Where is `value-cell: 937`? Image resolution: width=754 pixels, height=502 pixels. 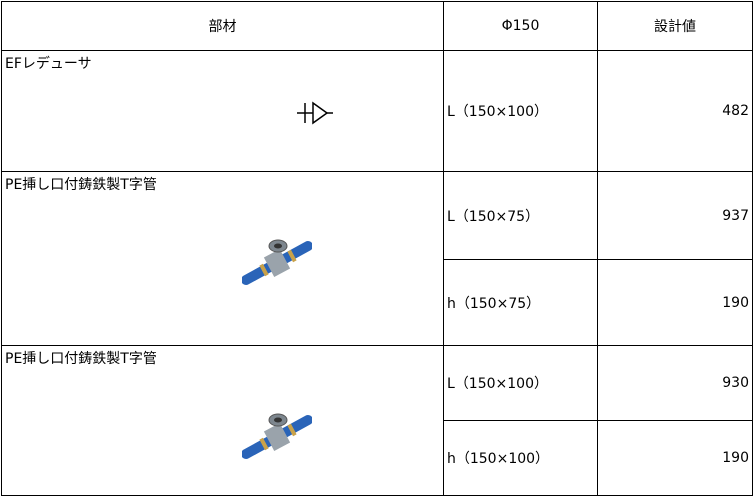
value-cell: 937 is located at coordinates (675, 215).